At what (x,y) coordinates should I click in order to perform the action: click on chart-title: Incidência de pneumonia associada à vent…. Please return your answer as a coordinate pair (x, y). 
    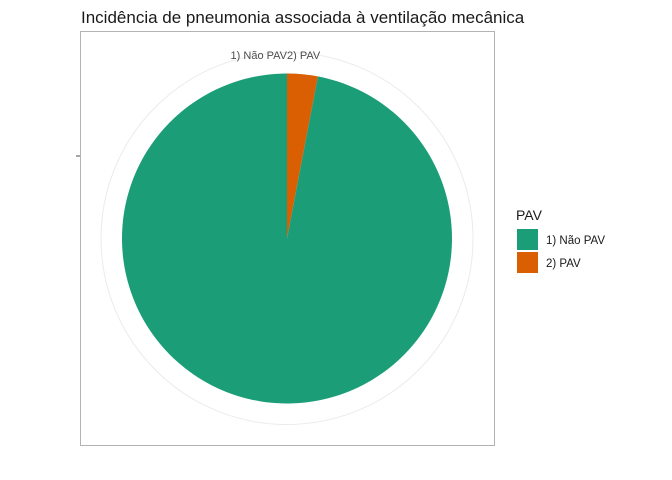
    Looking at the image, I should click on (303, 17).